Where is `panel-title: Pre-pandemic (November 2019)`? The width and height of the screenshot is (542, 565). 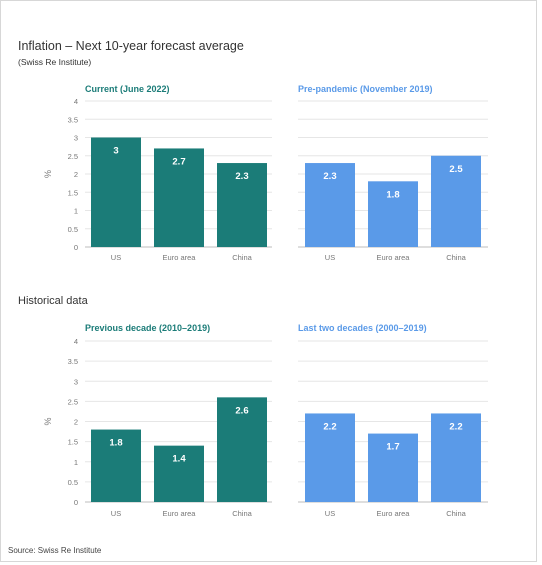 panel-title: Pre-pandemic (November 2019) is located at coordinates (365, 89).